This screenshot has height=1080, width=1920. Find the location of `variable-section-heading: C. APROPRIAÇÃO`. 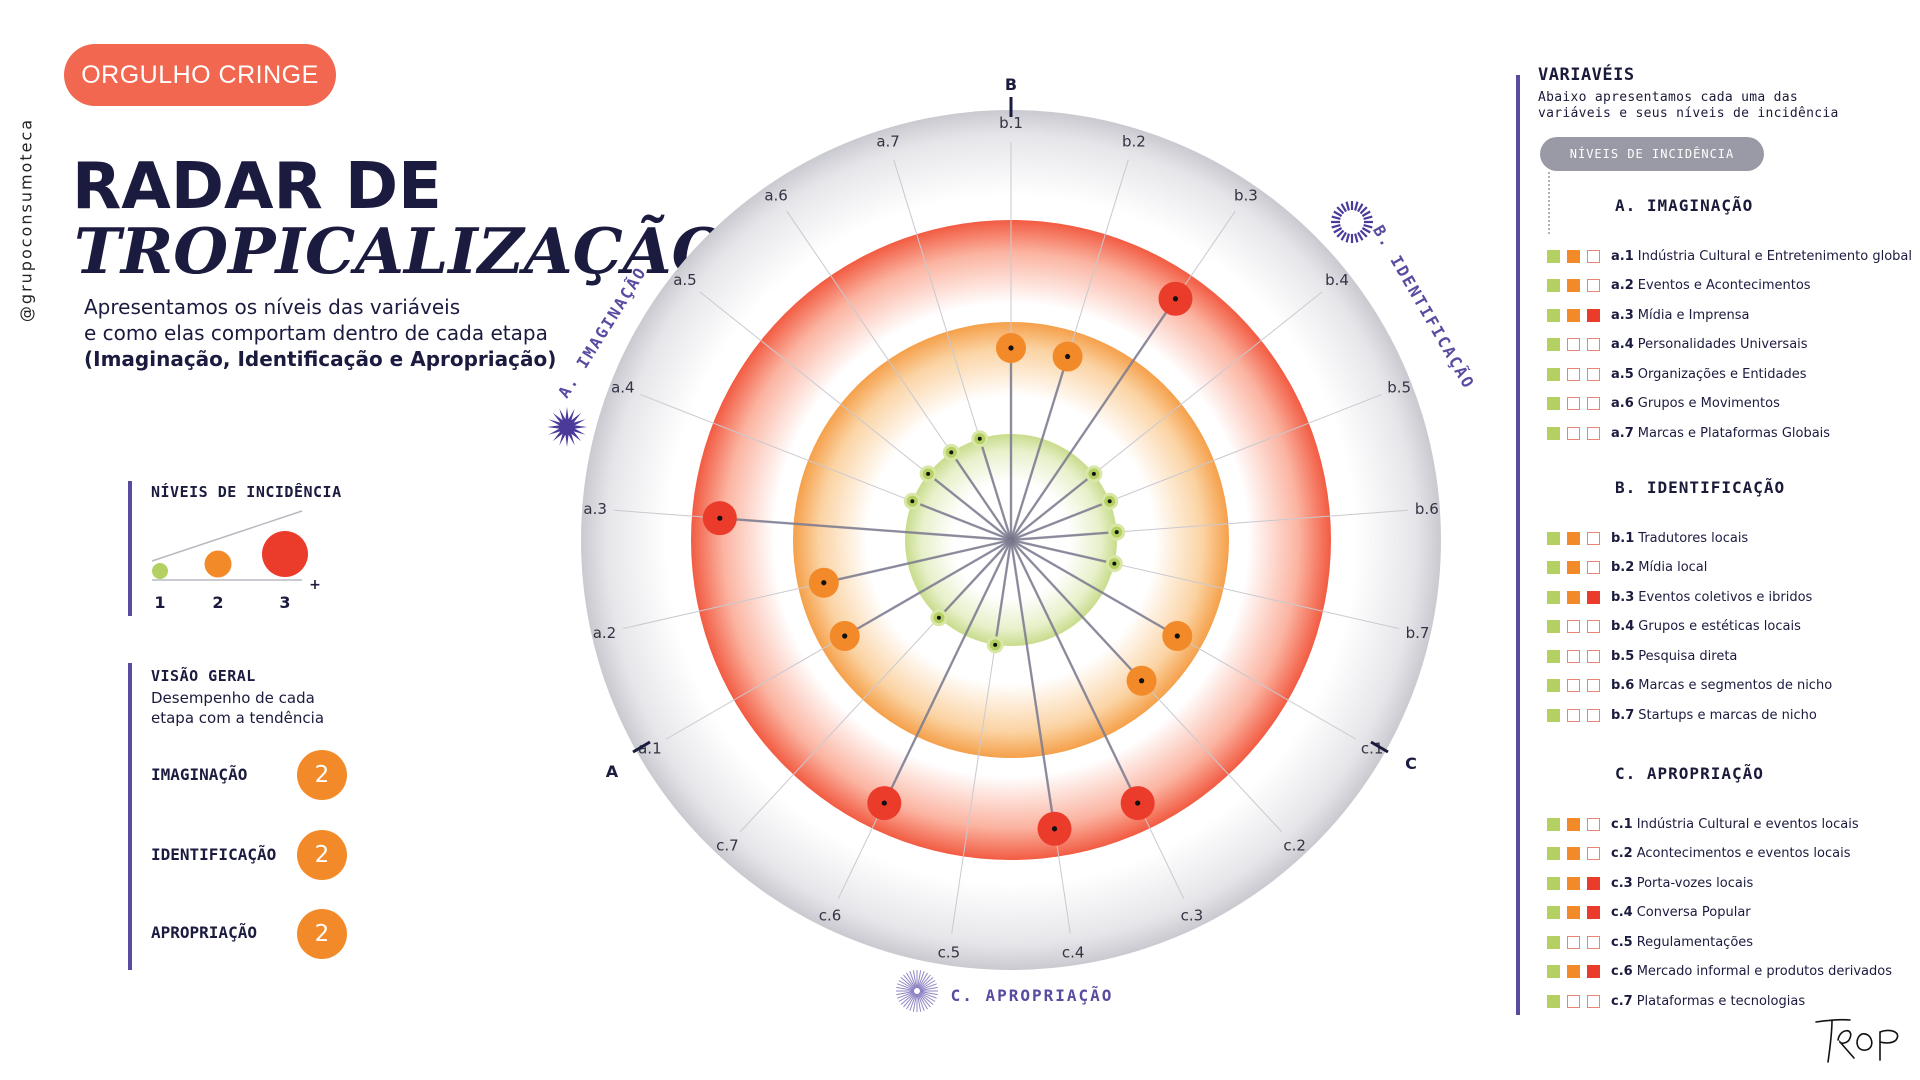

variable-section-heading: C. APROPRIAÇÃO is located at coordinates (1689, 773).